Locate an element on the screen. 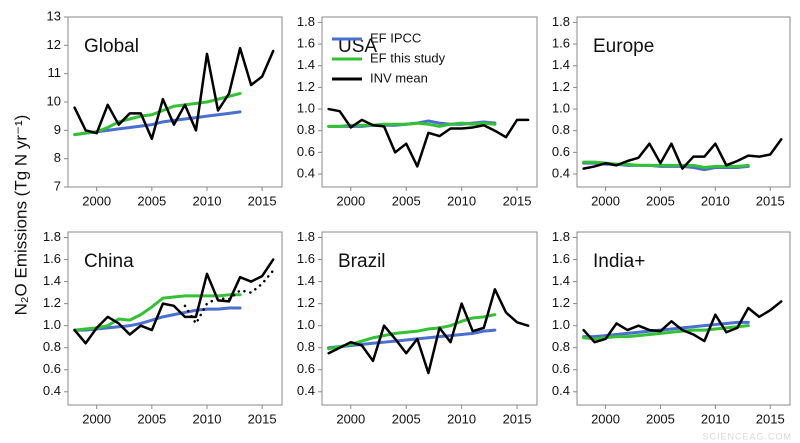 Image resolution: width=800 pixels, height=443 pixels. legend-label: EF IPCC is located at coordinates (395, 37).